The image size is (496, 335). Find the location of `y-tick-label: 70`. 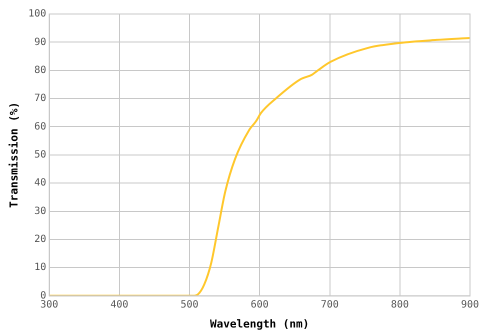

y-tick-label: 70 is located at coordinates (40, 98).